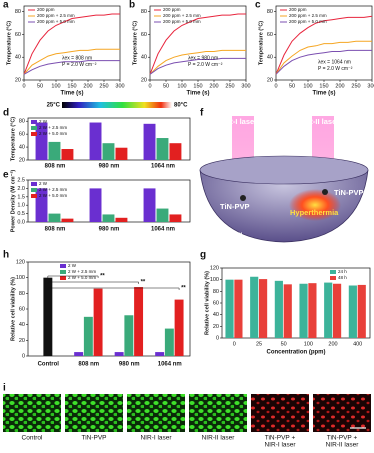  Describe the element at coordinates (342, 413) in the screenshot. I see `micrograph` at that location.